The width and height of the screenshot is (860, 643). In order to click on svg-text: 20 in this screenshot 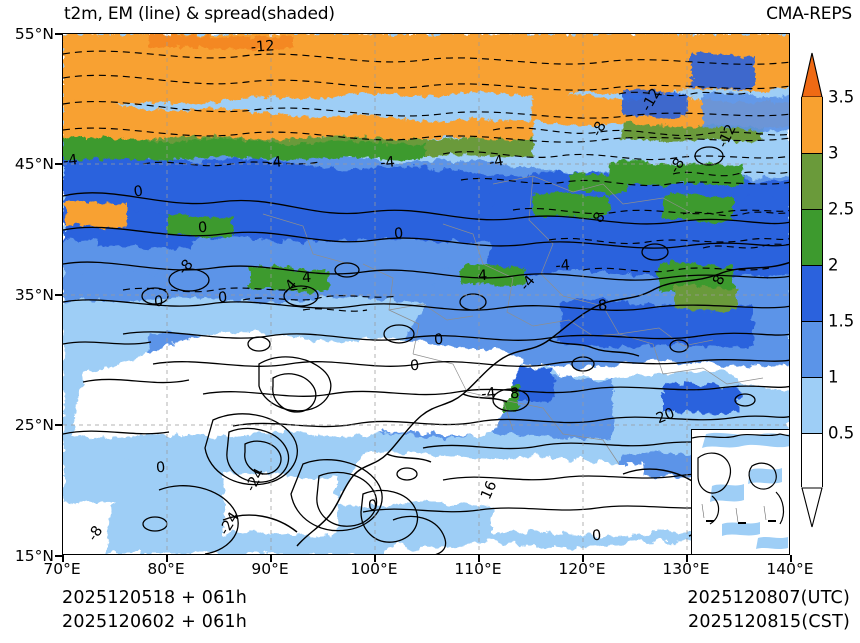, I will do `click(665, 416)`.